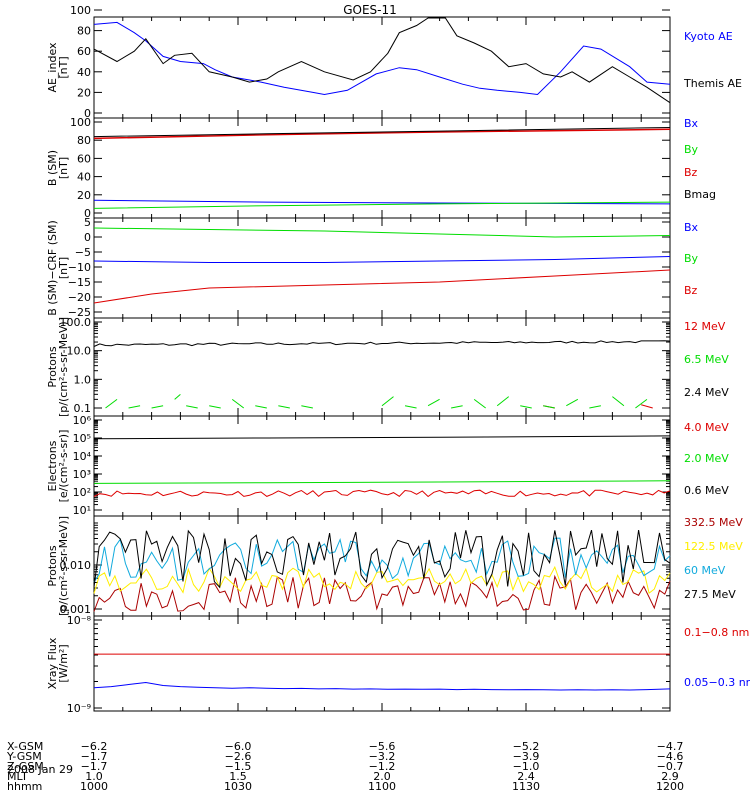 Image resolution: width=750 pixels, height=800 pixels. What do you see at coordinates (691, 227) in the screenshot?
I see `legend-entry: Bx` at bounding box center [691, 227].